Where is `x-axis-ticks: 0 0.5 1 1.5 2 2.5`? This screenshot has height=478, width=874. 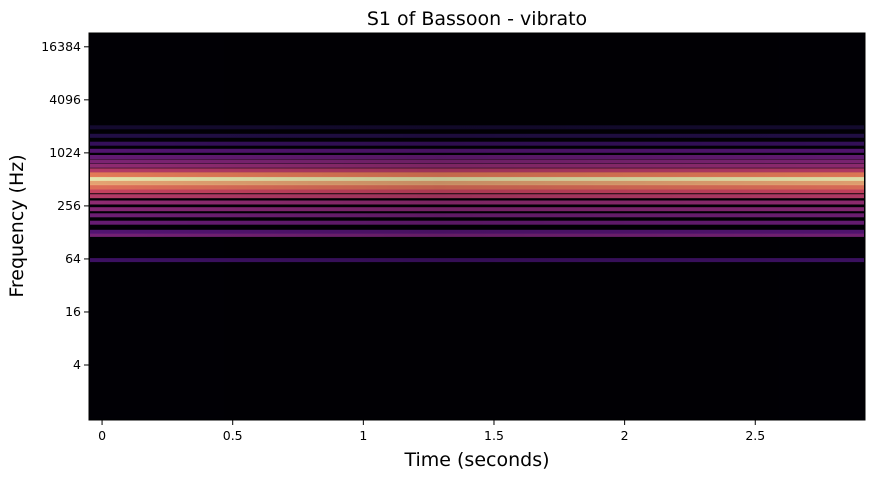
x-axis-ticks: 0 0.5 1 1.5 2 2.5 is located at coordinates (431, 431).